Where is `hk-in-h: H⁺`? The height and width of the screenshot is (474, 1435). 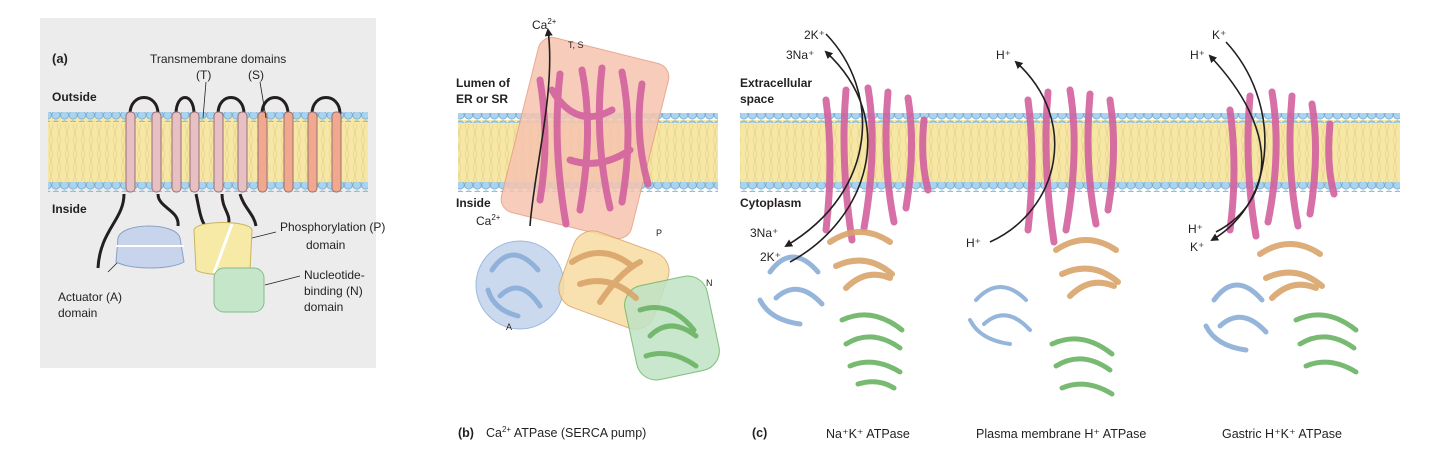
hk-in-h: H⁺ is located at coordinates (1195, 229).